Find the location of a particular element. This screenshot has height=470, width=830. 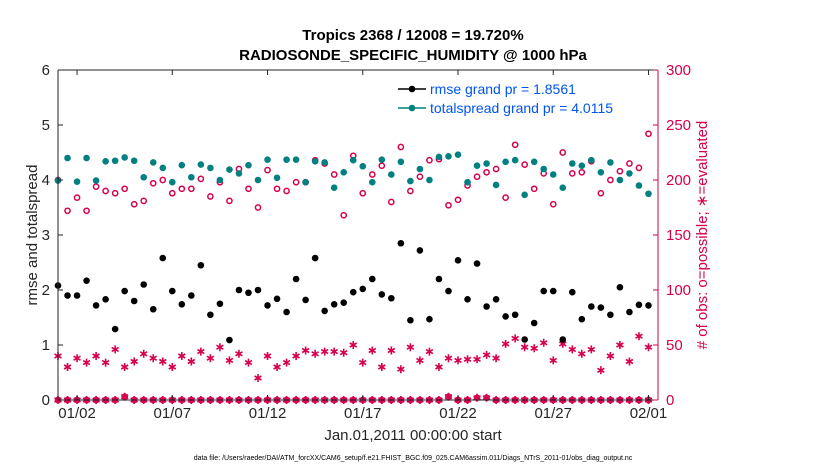

y-right-tick-label-3: 150 is located at coordinates (678, 235).